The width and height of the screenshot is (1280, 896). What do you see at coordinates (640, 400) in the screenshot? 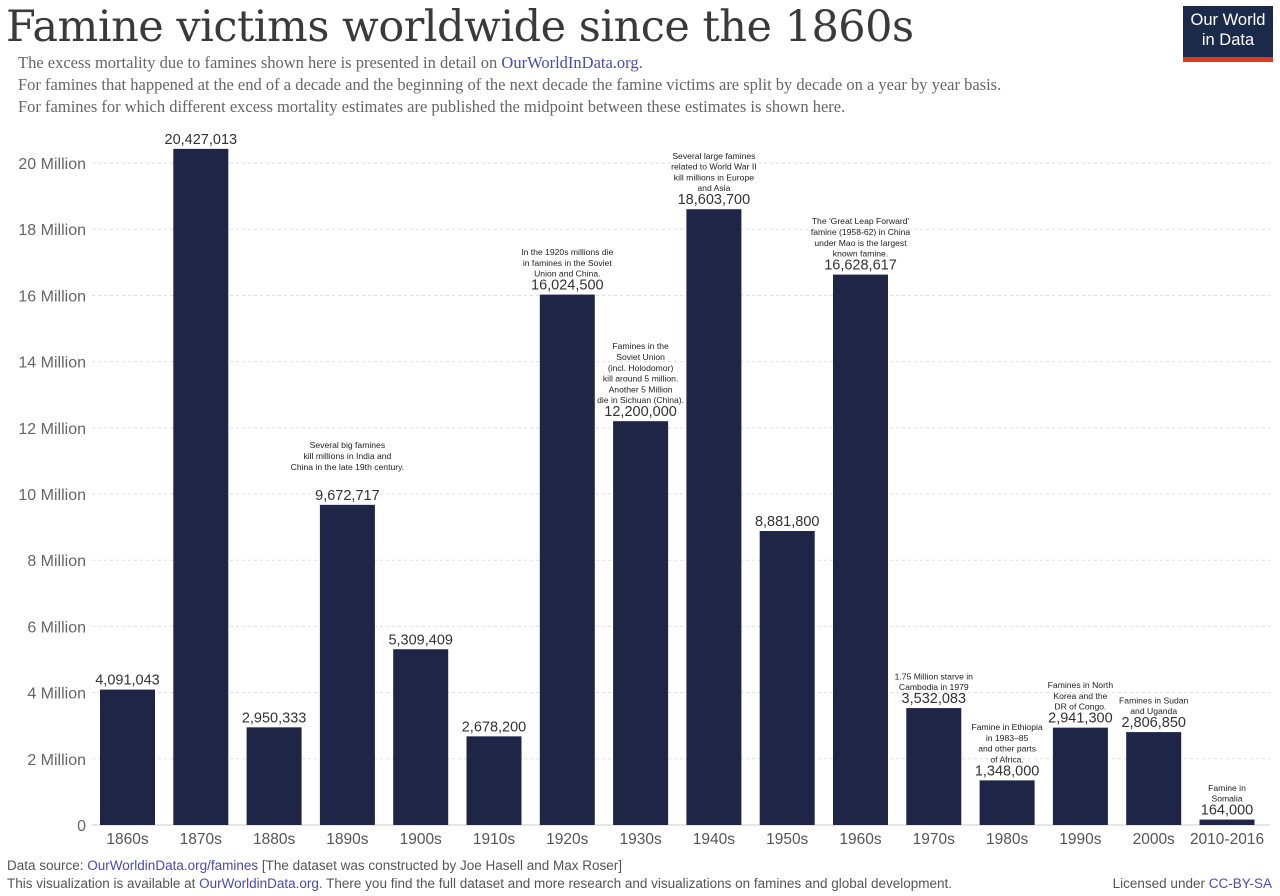
I see `annotation-line: die in Sichuan (China).` at bounding box center [640, 400].